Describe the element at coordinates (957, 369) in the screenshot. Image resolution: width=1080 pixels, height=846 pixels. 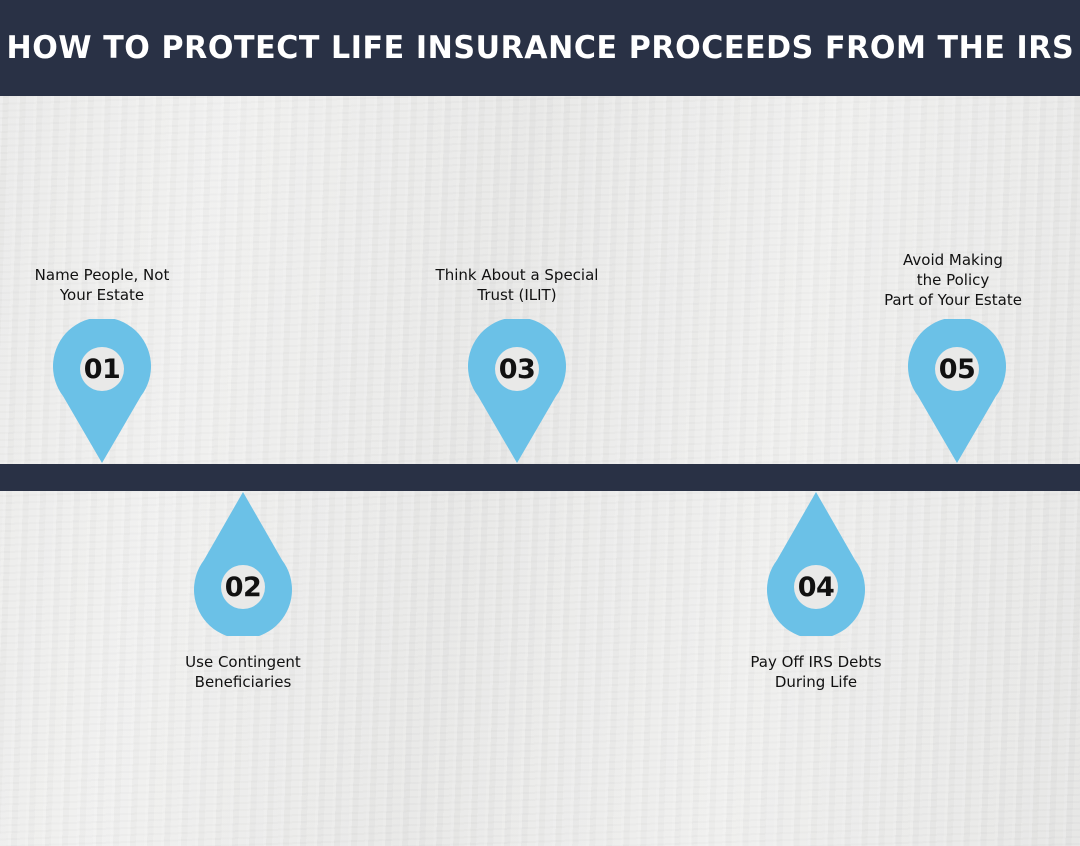
I see `step-number: 05` at that location.